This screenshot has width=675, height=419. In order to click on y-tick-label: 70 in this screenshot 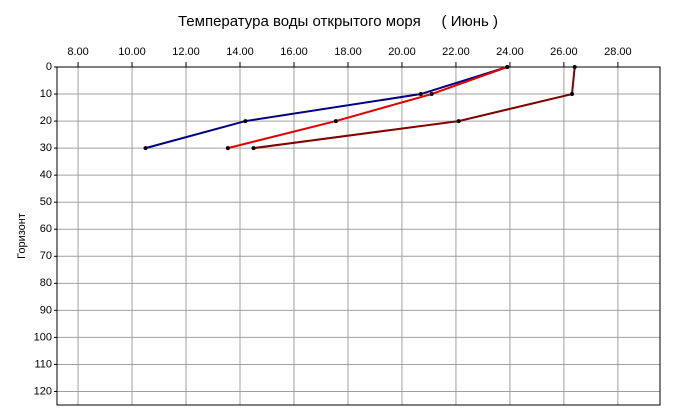, I will do `click(46, 256)`.